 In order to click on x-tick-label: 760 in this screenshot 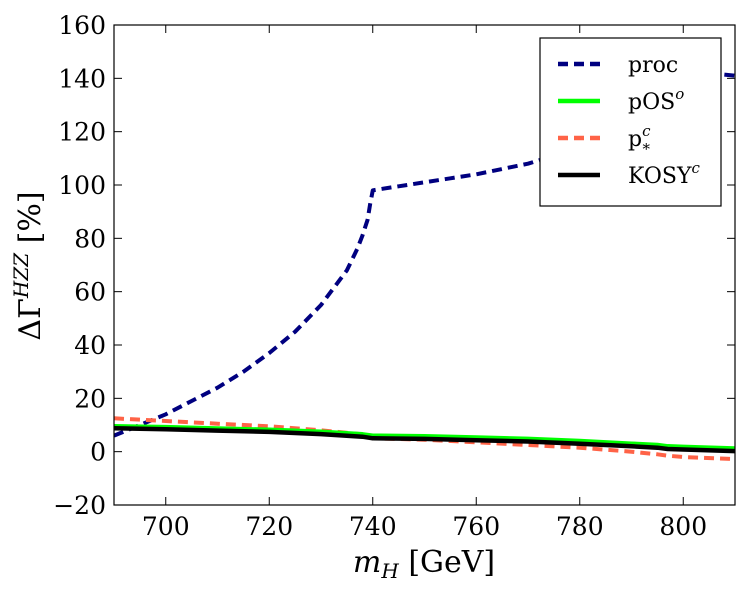, I will do `click(476, 526)`.